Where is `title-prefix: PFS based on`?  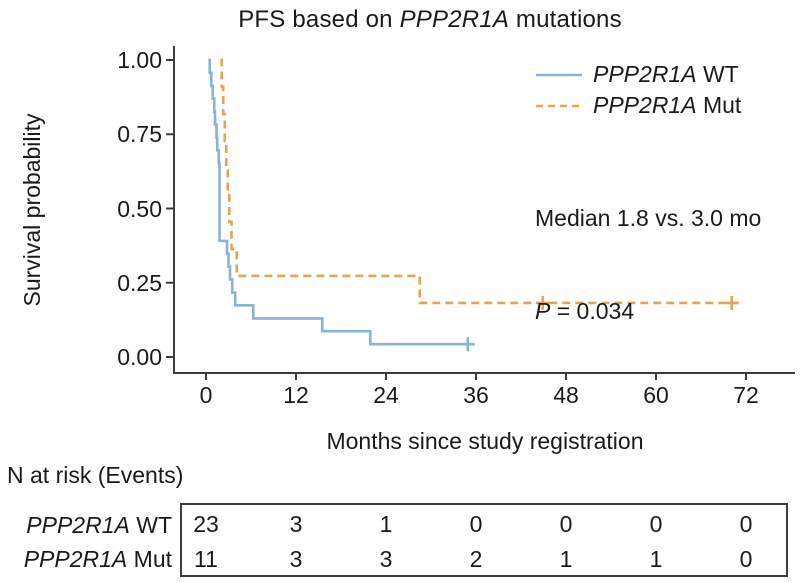 title-prefix: PFS based on is located at coordinates (319, 19).